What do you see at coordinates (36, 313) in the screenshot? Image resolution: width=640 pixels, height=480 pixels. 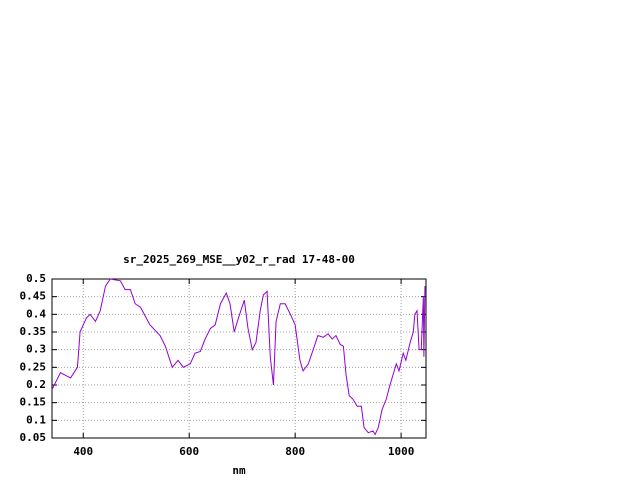 I see `y-tick-label: 0.4` at bounding box center [36, 313].